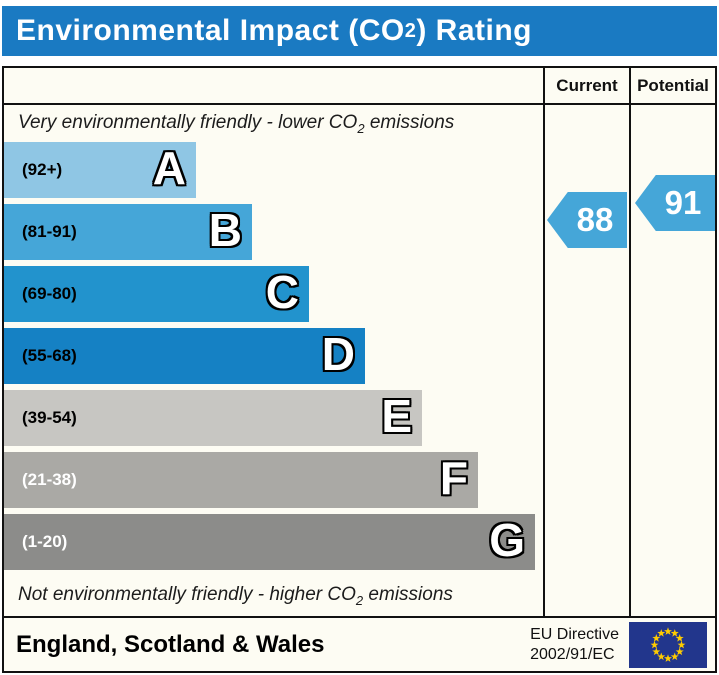  Describe the element at coordinates (273, 86) in the screenshot. I see `header-spacer` at that location.